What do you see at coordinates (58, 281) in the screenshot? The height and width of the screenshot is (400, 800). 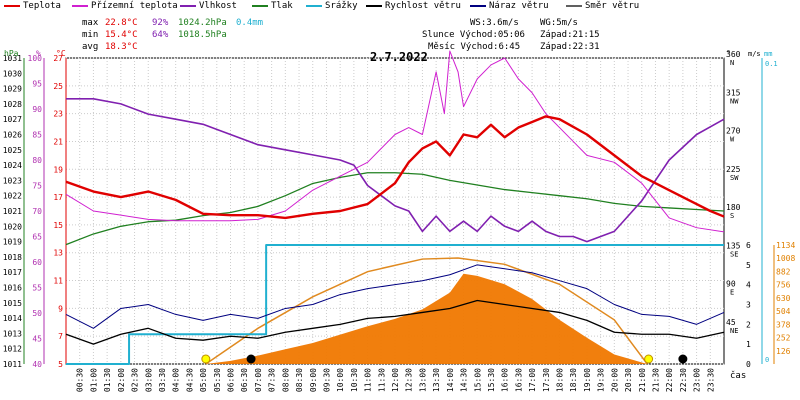 I see `temperature-tick-label: 11` at bounding box center [58, 281].